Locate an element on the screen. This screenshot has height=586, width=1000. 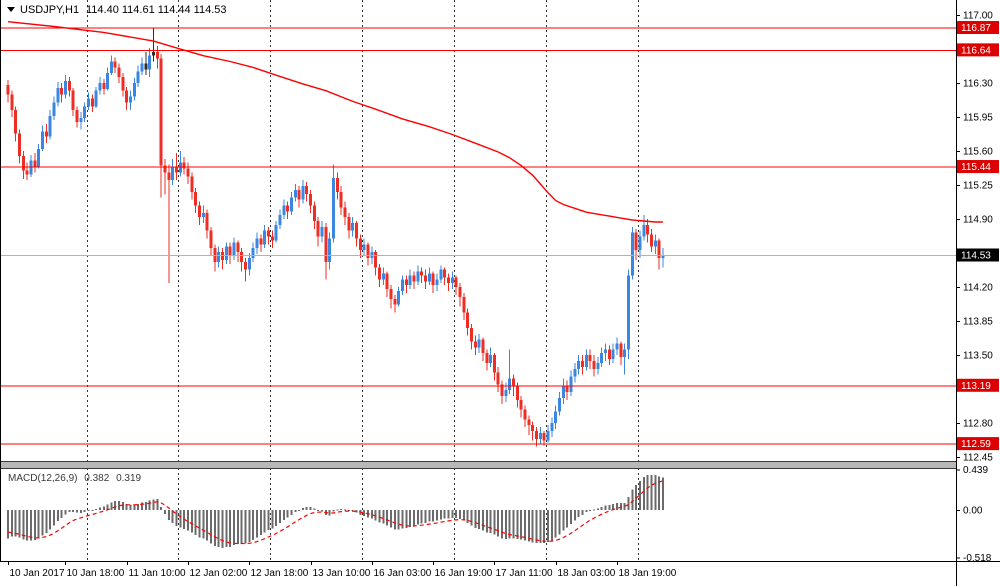
symbol-dropdown-icon is located at coordinates (11, 9).